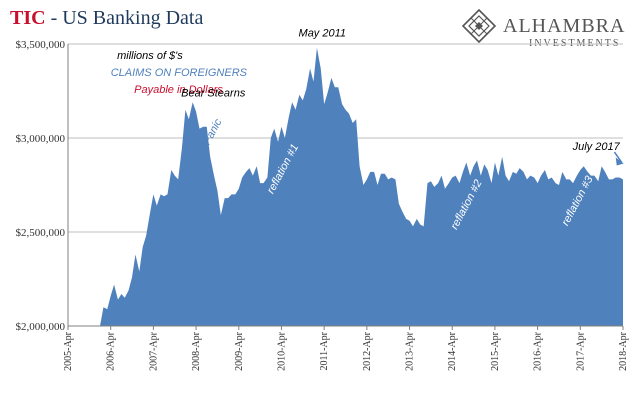 This screenshot has width=641, height=401. Describe the element at coordinates (281, 351) in the screenshot. I see `x-tick-label-5: 2010-Apr` at that location.